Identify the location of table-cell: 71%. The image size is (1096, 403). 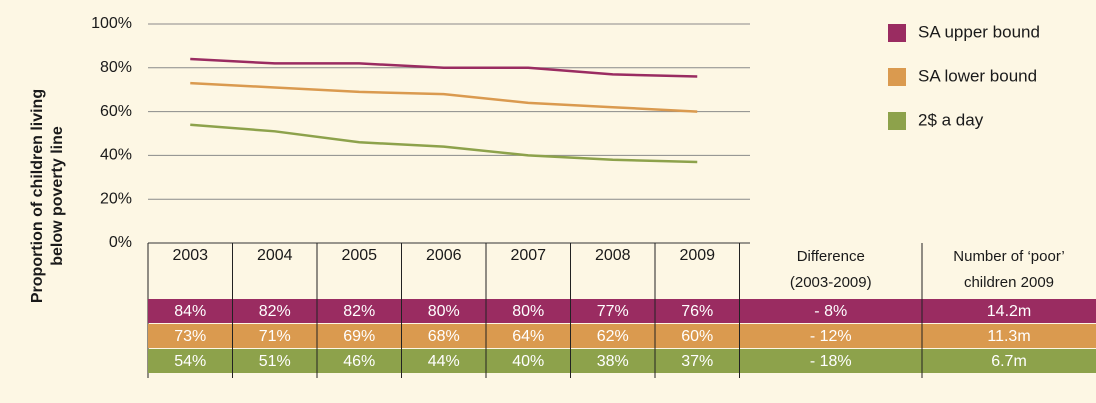
(275, 336).